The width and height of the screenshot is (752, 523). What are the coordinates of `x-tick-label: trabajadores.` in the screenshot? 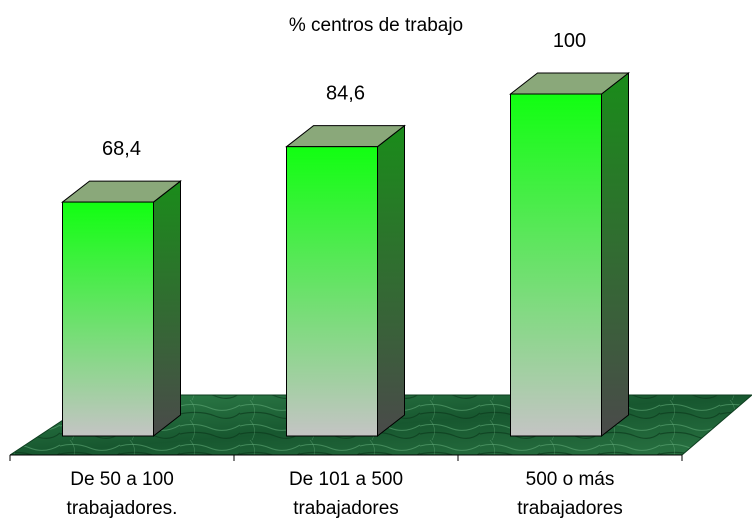 It's located at (122, 508).